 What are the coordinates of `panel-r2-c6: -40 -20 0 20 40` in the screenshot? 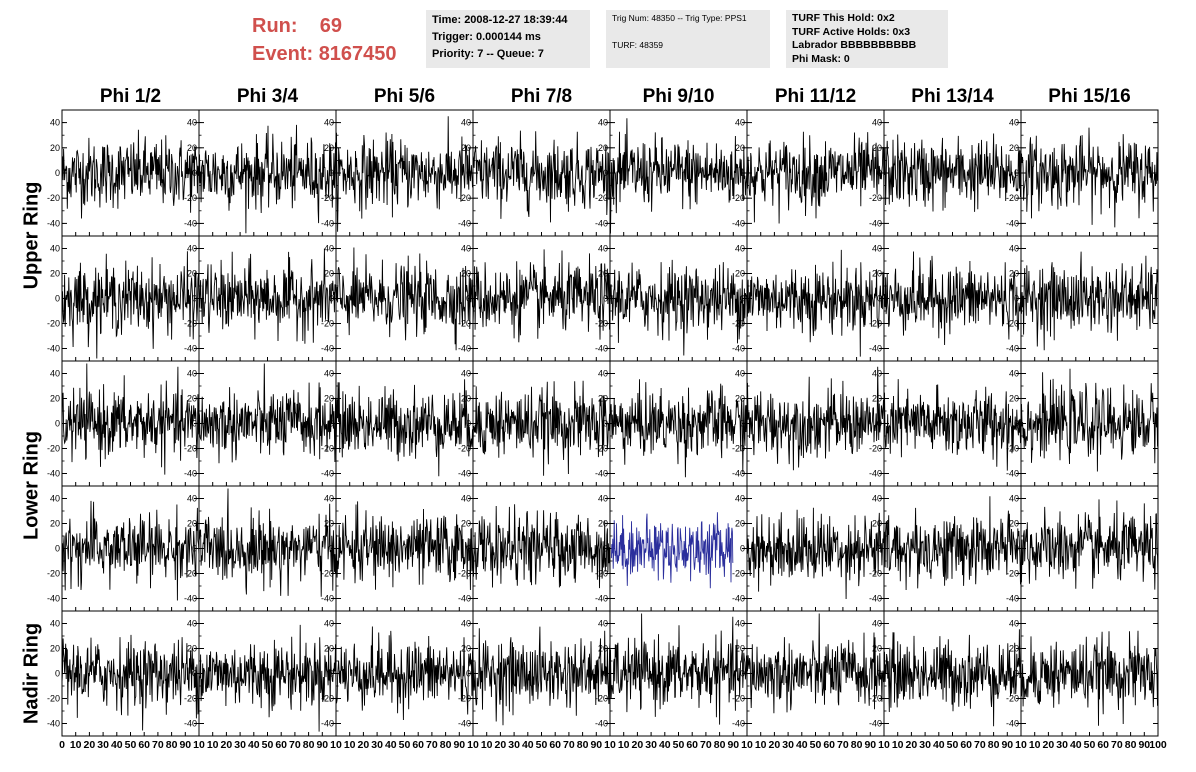 It's located at (808, 298).